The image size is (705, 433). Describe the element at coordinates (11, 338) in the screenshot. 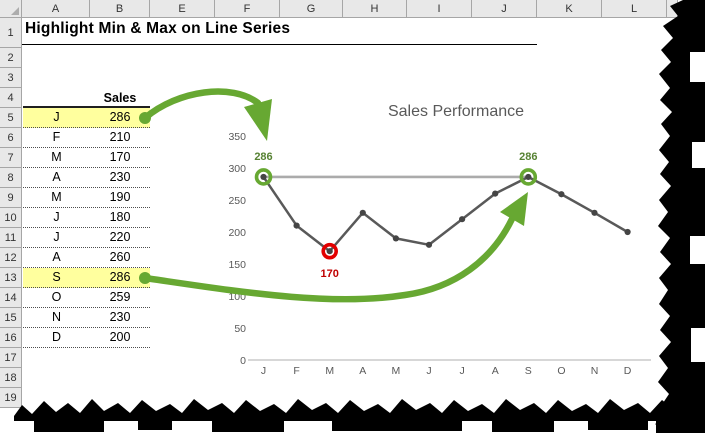

I see `row-header-16: 16` at that location.